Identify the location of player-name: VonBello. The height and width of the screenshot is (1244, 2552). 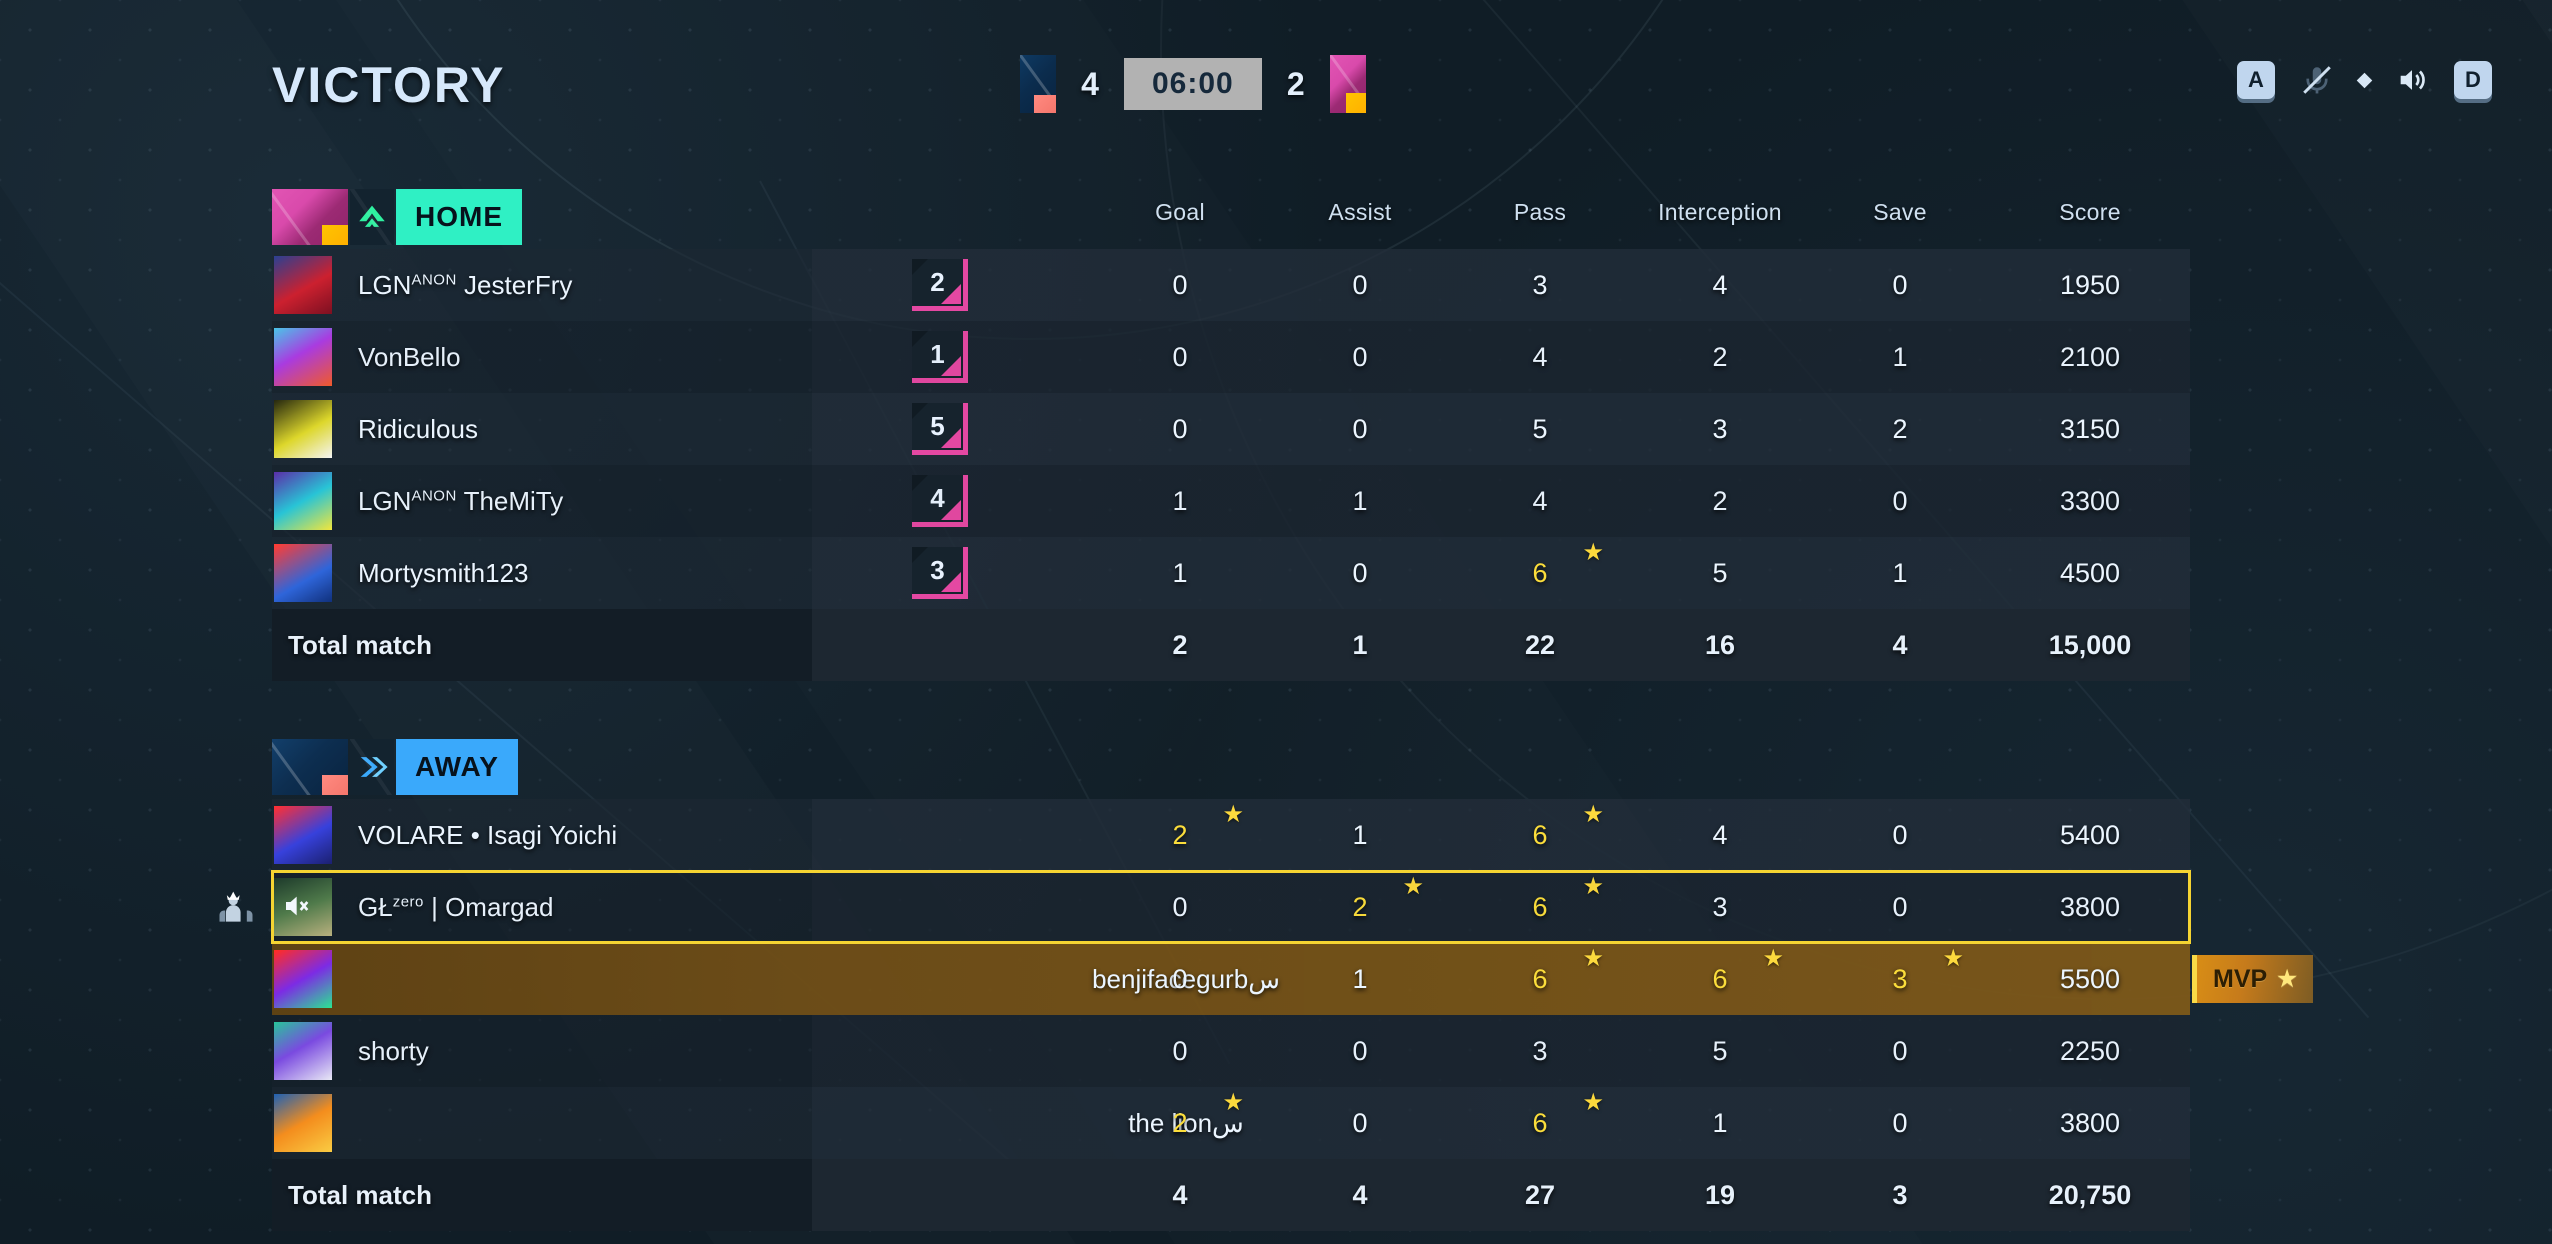
(409, 356).